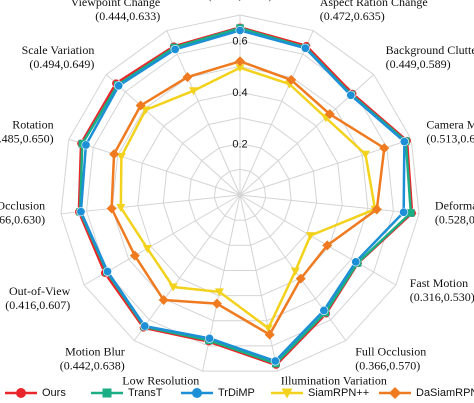  Describe the element at coordinates (126, 393) in the screenshot. I see `legend-item: TransT` at that location.